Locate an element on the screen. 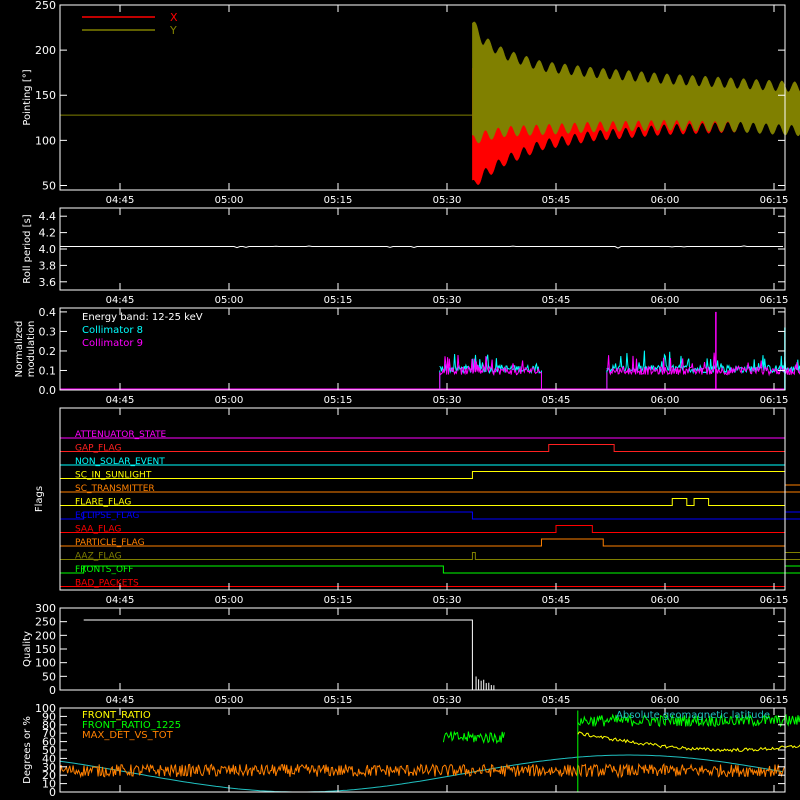  x-tick-label-modulation: 05:00 is located at coordinates (229, 400).